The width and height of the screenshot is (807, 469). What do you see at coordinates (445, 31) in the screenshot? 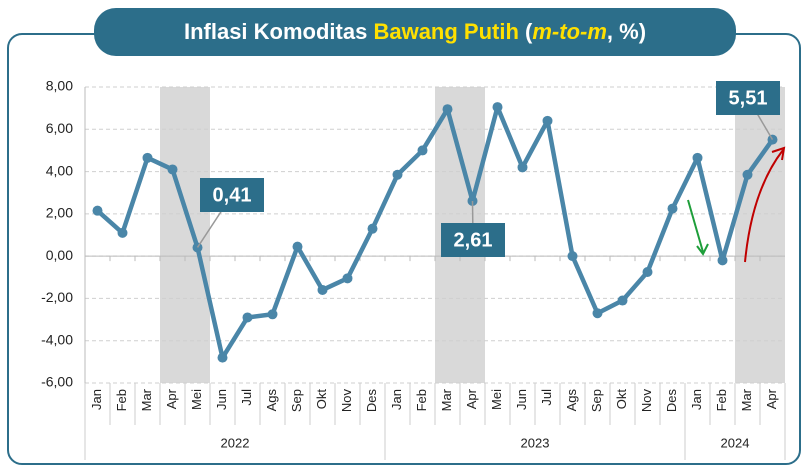
I see `title-part: Bawang Putih` at bounding box center [445, 31].